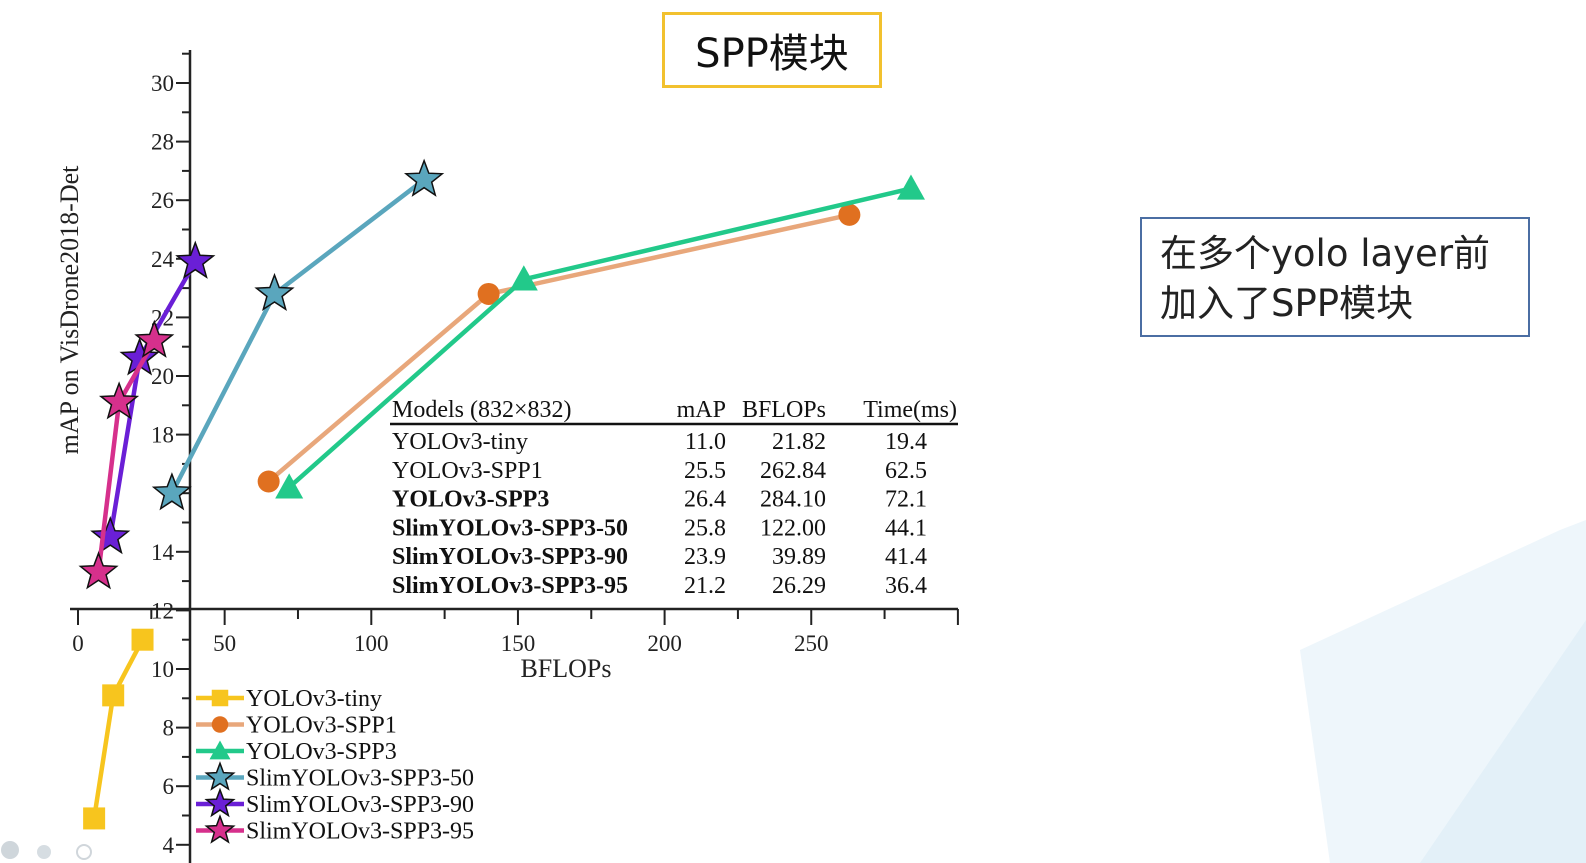  What do you see at coordinates (772, 54) in the screenshot?
I see `title-text: SPP模块` at bounding box center [772, 54].